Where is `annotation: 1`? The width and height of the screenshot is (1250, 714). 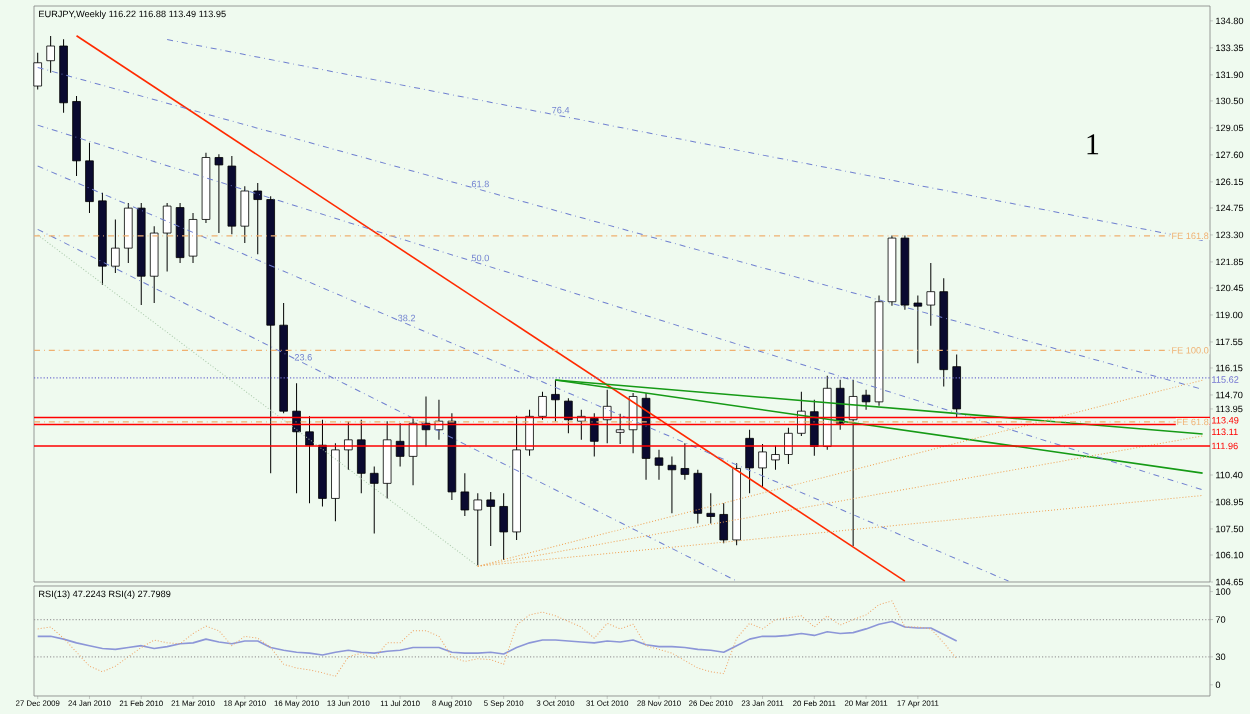 annotation: 1 is located at coordinates (1093, 144).